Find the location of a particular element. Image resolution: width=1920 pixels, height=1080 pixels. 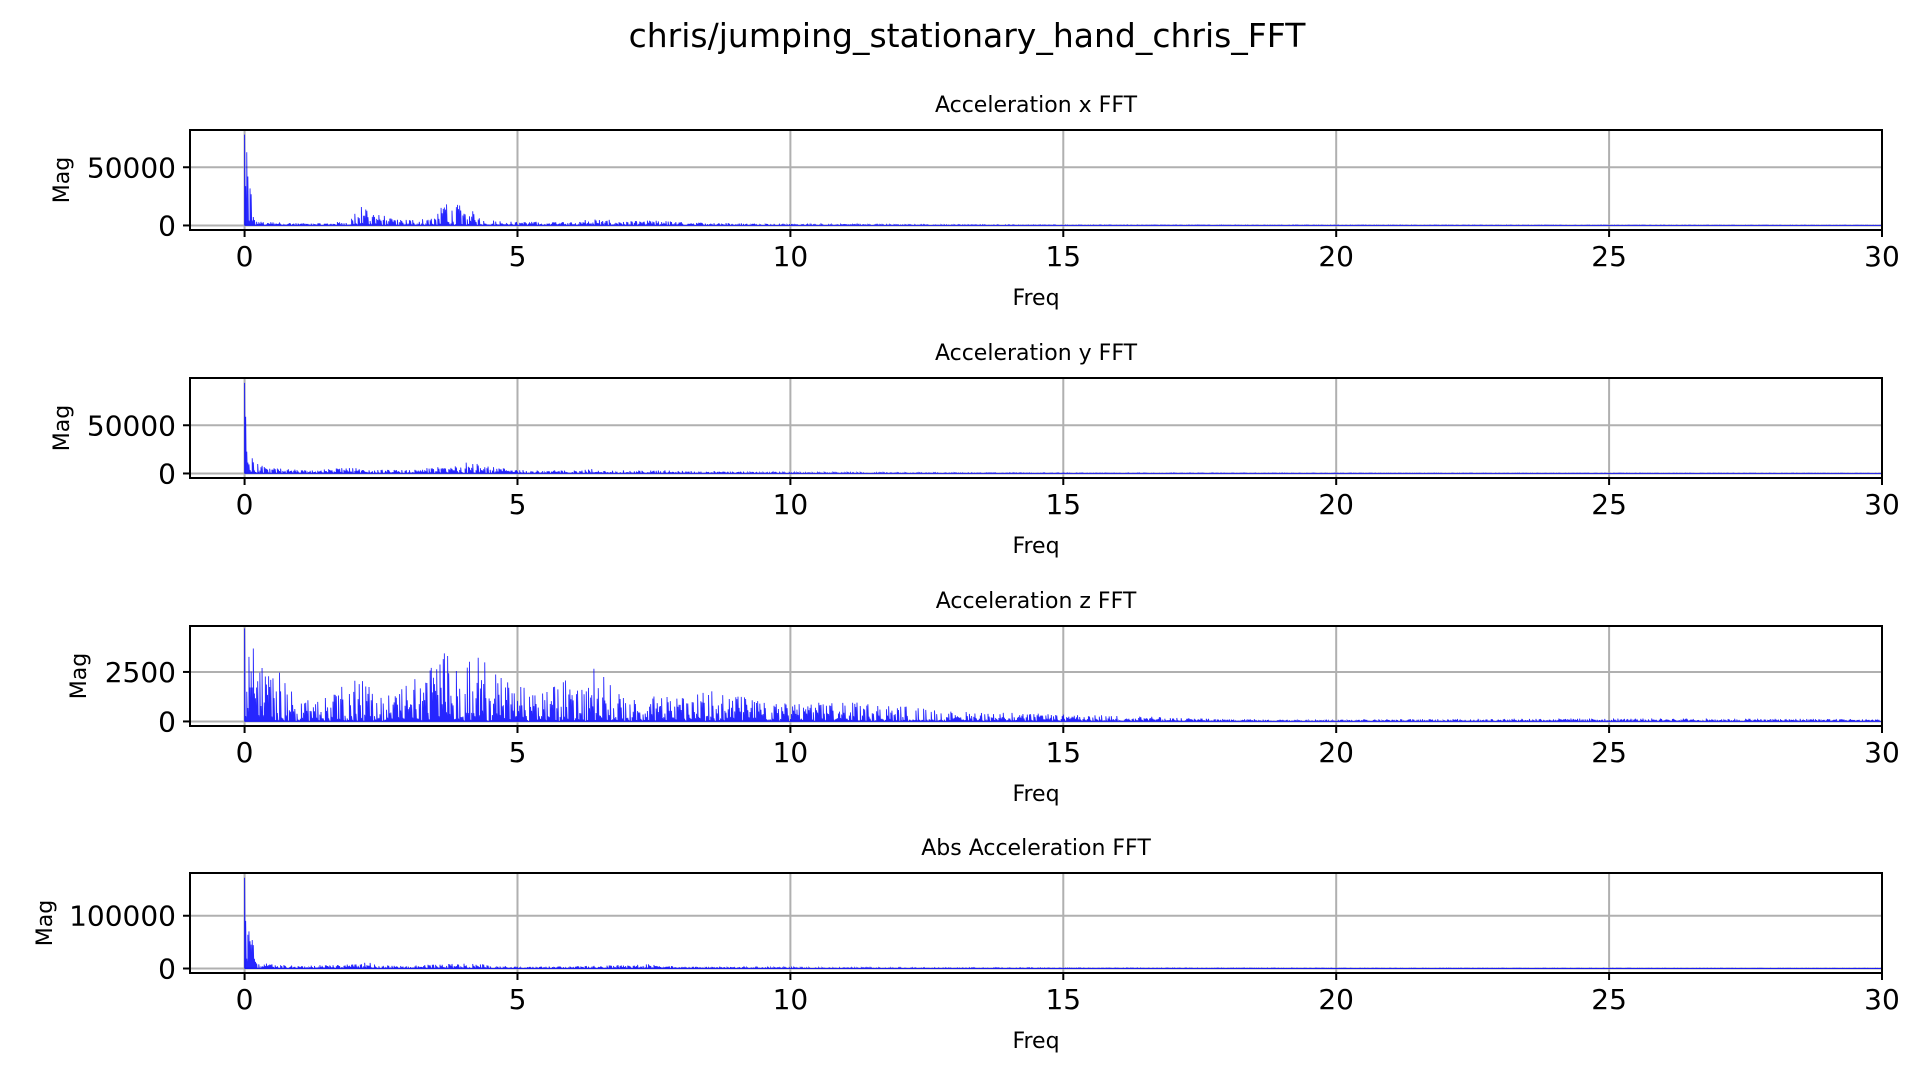

y-tick-label: 2500 is located at coordinates (140, 672).